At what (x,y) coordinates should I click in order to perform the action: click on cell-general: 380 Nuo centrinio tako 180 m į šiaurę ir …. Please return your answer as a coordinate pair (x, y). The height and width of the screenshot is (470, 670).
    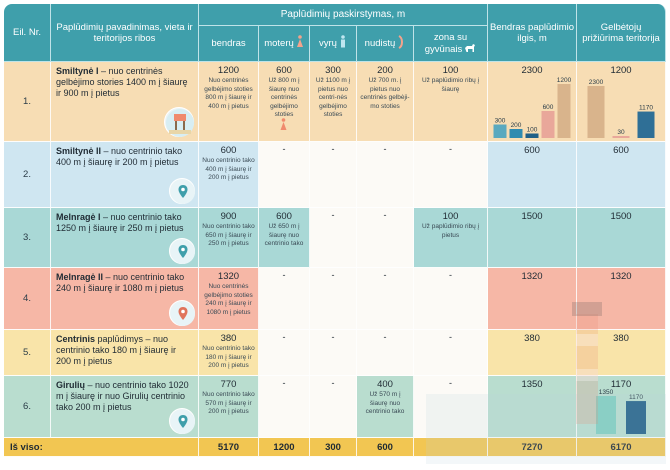
    Looking at the image, I should click on (229, 353).